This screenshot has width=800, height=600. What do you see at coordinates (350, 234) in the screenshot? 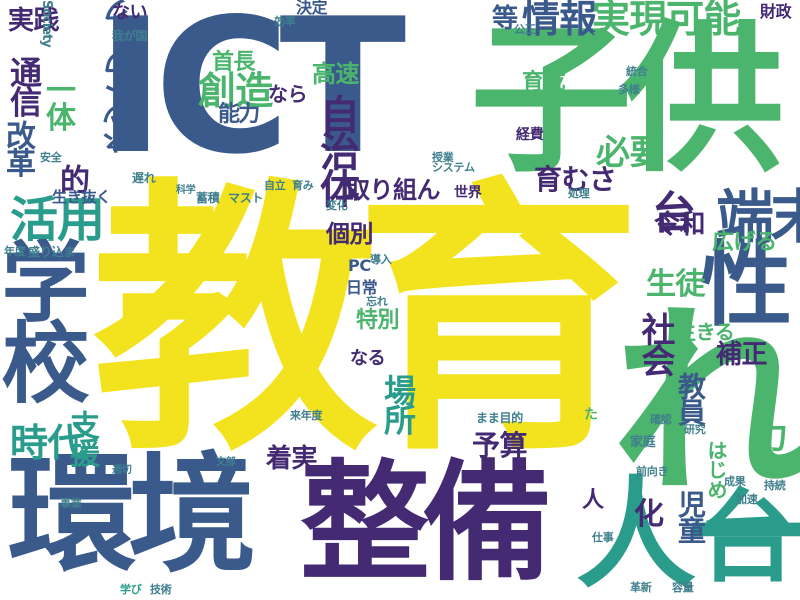
I see `word-kobetsu: 個別` at bounding box center [350, 234].